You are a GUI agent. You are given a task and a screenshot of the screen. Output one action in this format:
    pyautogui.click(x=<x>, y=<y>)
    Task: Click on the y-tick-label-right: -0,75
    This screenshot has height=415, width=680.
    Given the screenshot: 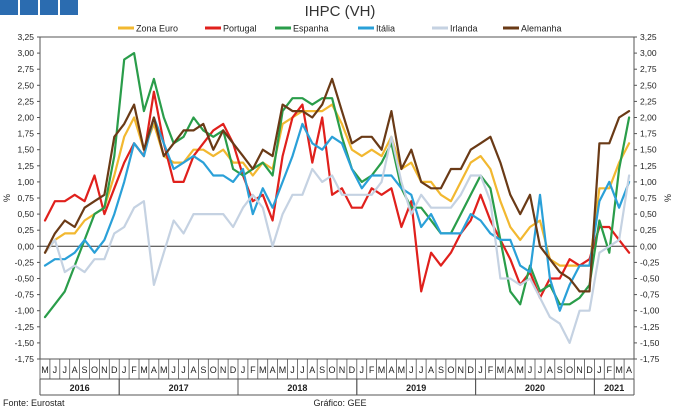 What is the action you would take?
    pyautogui.click(x=650, y=295)
    